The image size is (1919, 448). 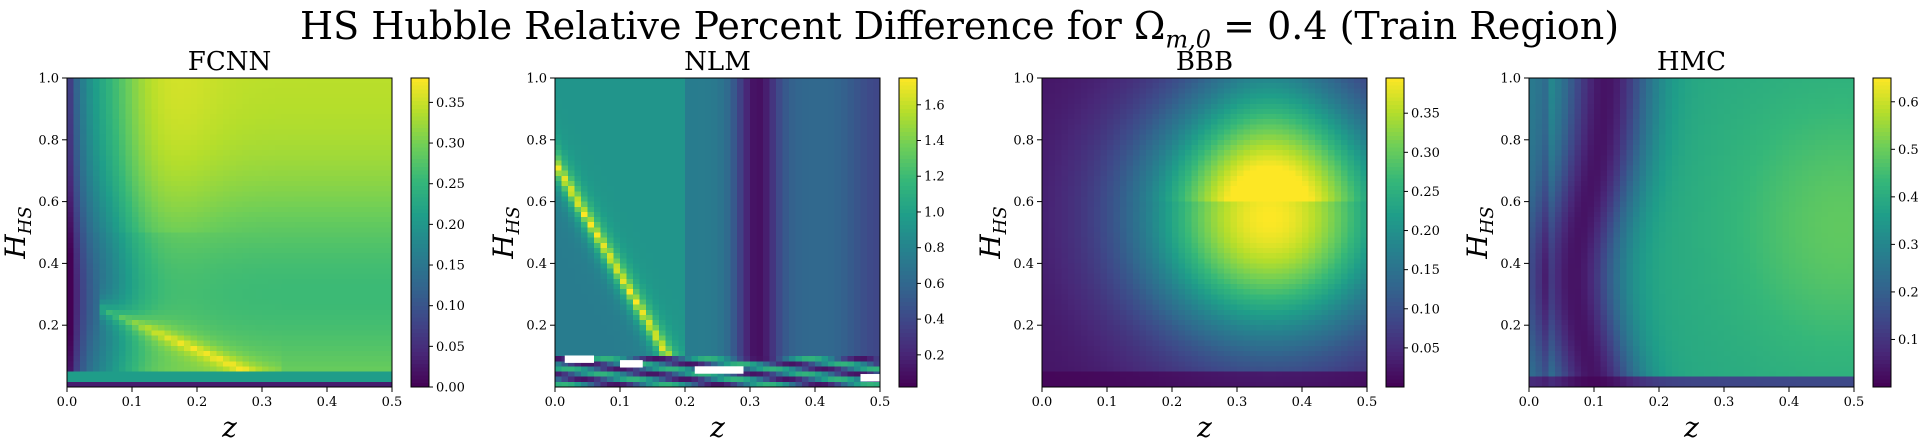 I want to click on y-tick-label: 0.4, so click(x=48, y=264).